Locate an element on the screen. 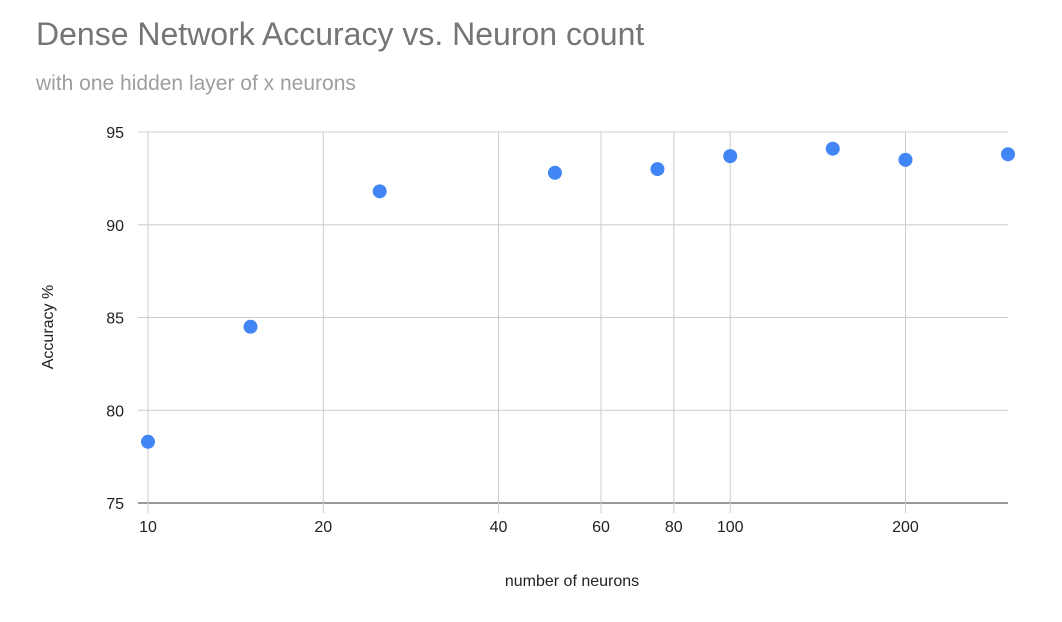 The height and width of the screenshot is (622, 1062). y-tick-label: 75 is located at coordinates (115, 504).